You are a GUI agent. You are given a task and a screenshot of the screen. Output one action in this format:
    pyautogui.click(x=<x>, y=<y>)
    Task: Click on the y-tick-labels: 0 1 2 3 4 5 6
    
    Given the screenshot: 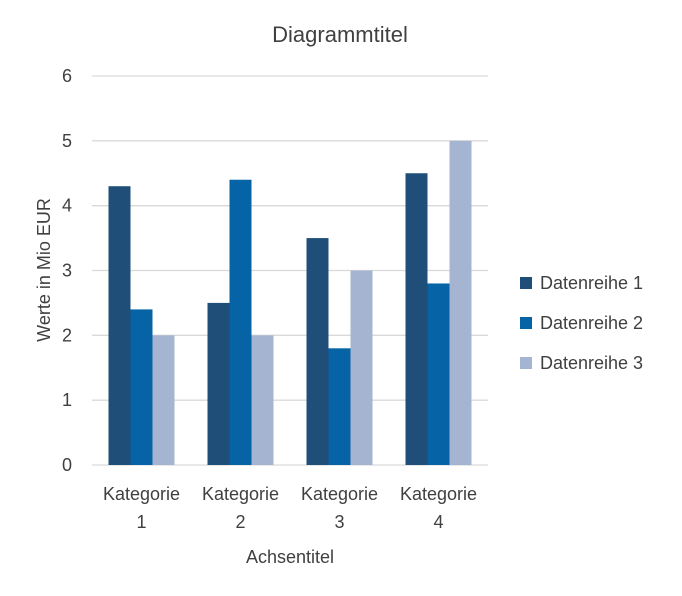 What is the action you would take?
    pyautogui.click(x=67, y=270)
    